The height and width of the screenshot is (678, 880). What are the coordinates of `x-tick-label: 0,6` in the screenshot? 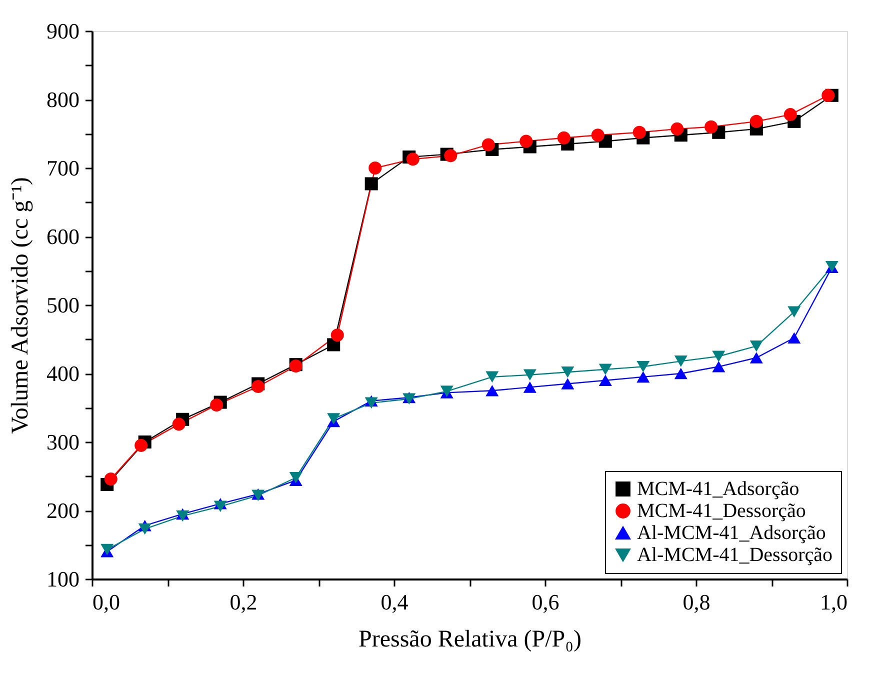 It's located at (546, 602).